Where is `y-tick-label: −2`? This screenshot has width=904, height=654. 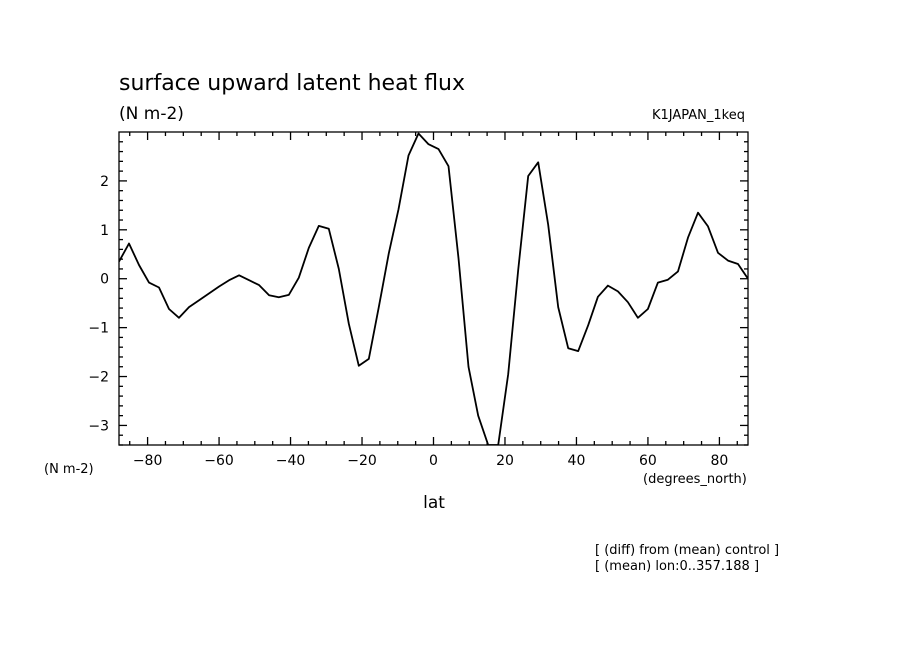
y-tick-label: −2 is located at coordinates (98, 378).